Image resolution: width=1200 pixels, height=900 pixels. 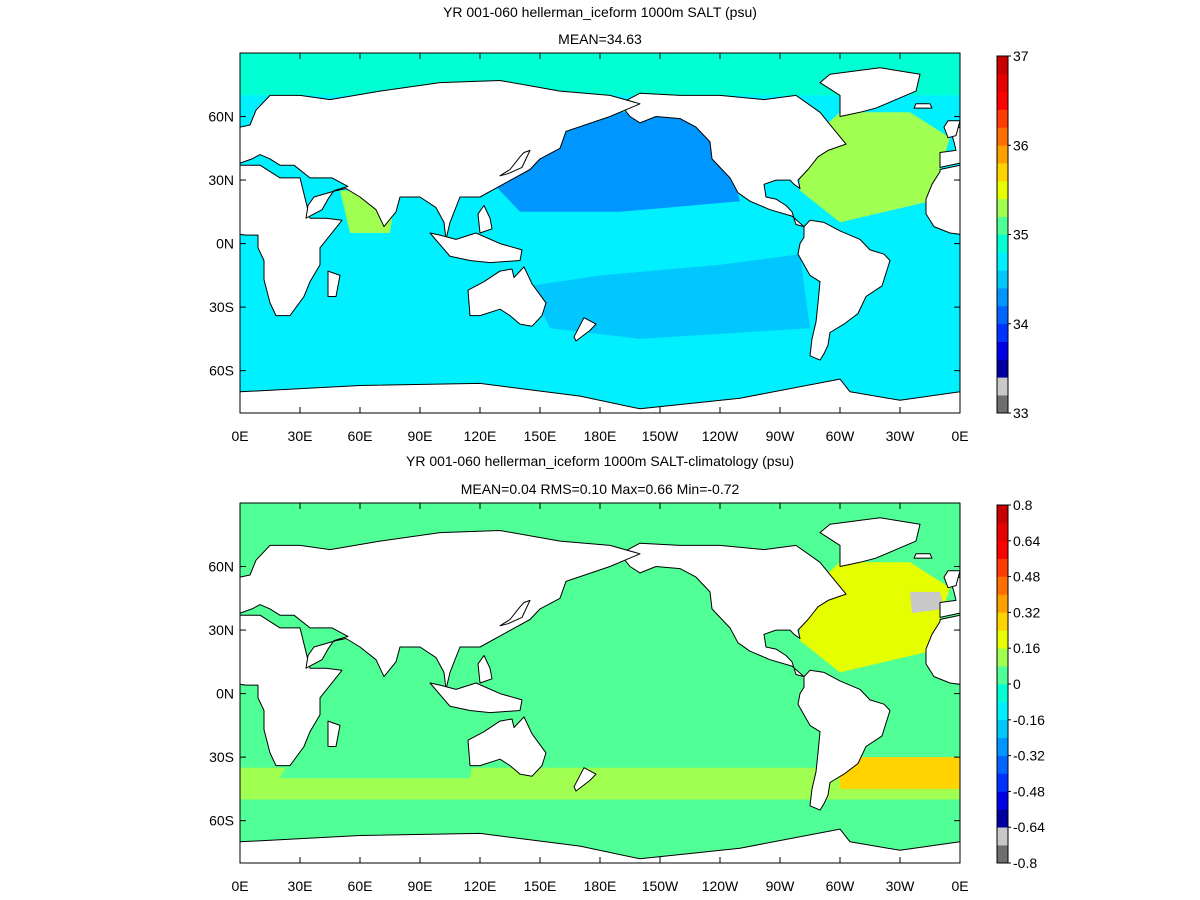 What do you see at coordinates (124, 740) in the screenshot?
I see `landmass-southAmerica` at bounding box center [124, 740].